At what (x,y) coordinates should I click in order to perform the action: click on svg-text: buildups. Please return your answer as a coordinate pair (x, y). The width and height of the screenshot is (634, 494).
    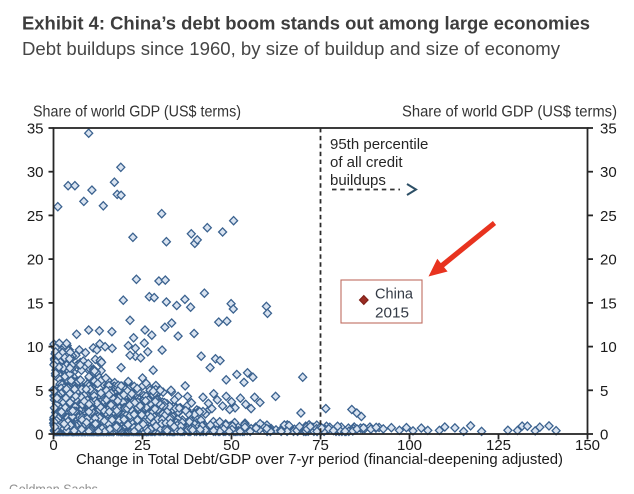
    Looking at the image, I should click on (358, 180).